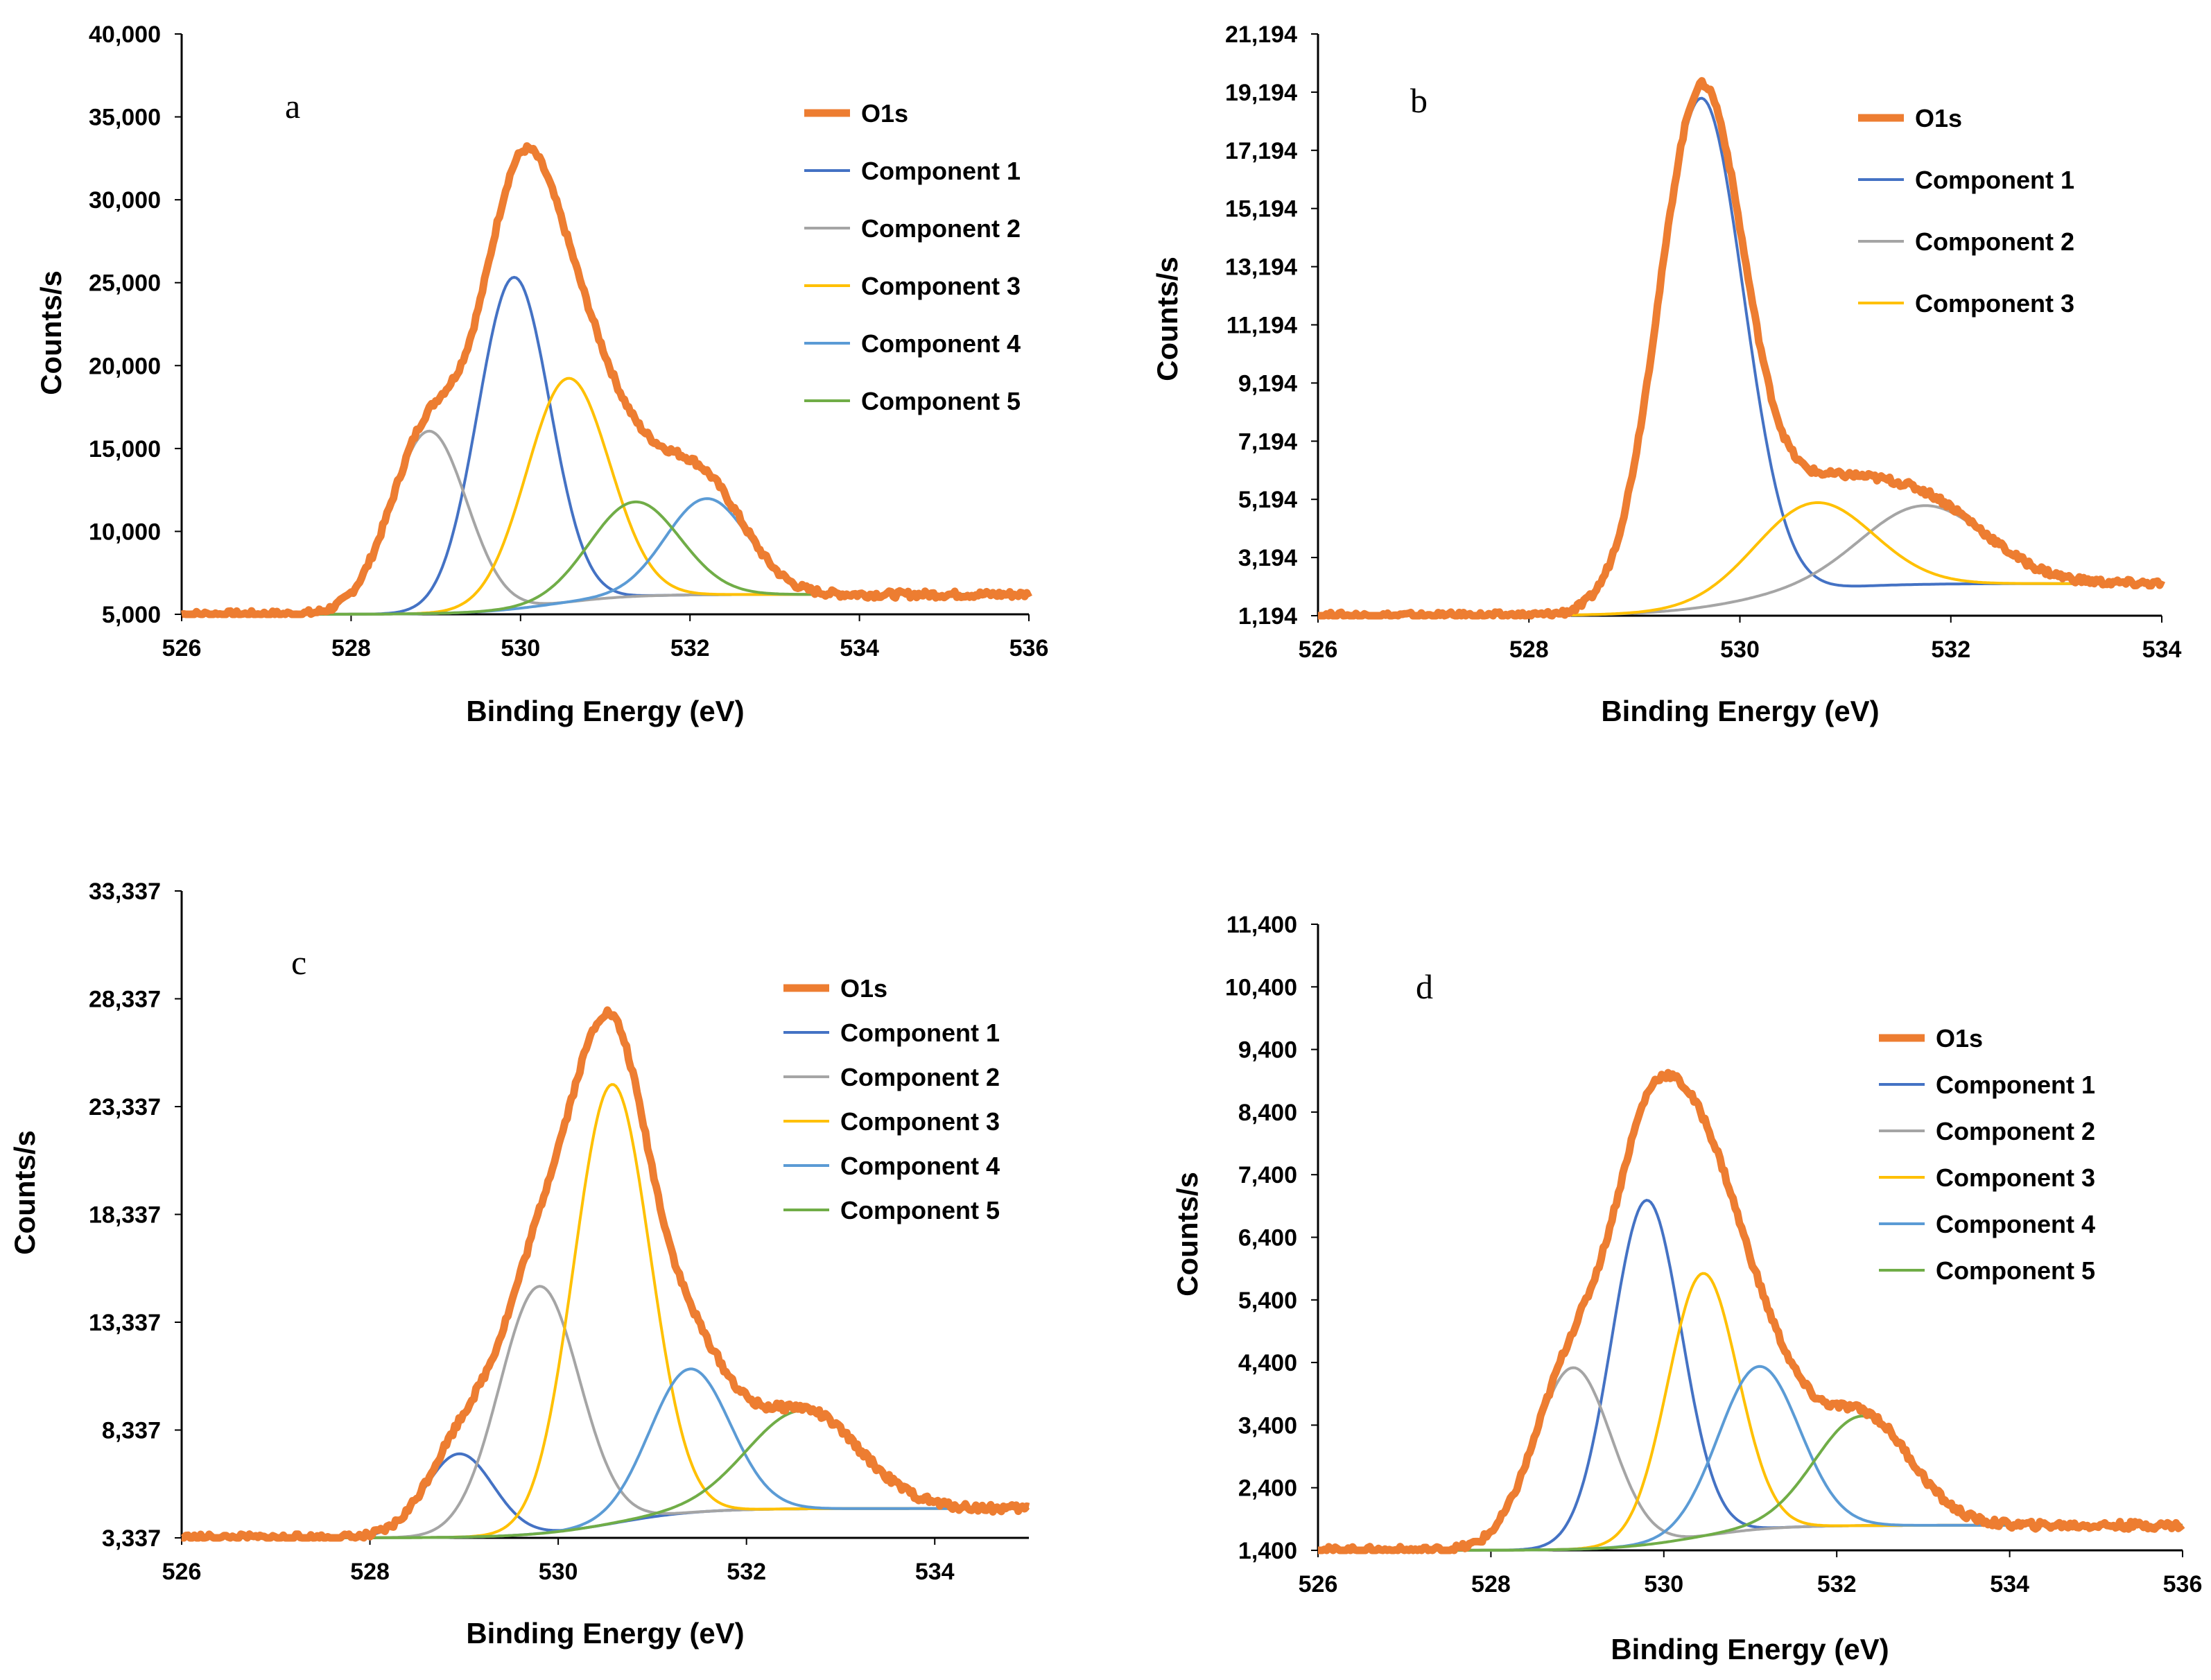 The width and height of the screenshot is (2211, 1680). I want to click on panel-c-o1s-line, so click(605, 1274).